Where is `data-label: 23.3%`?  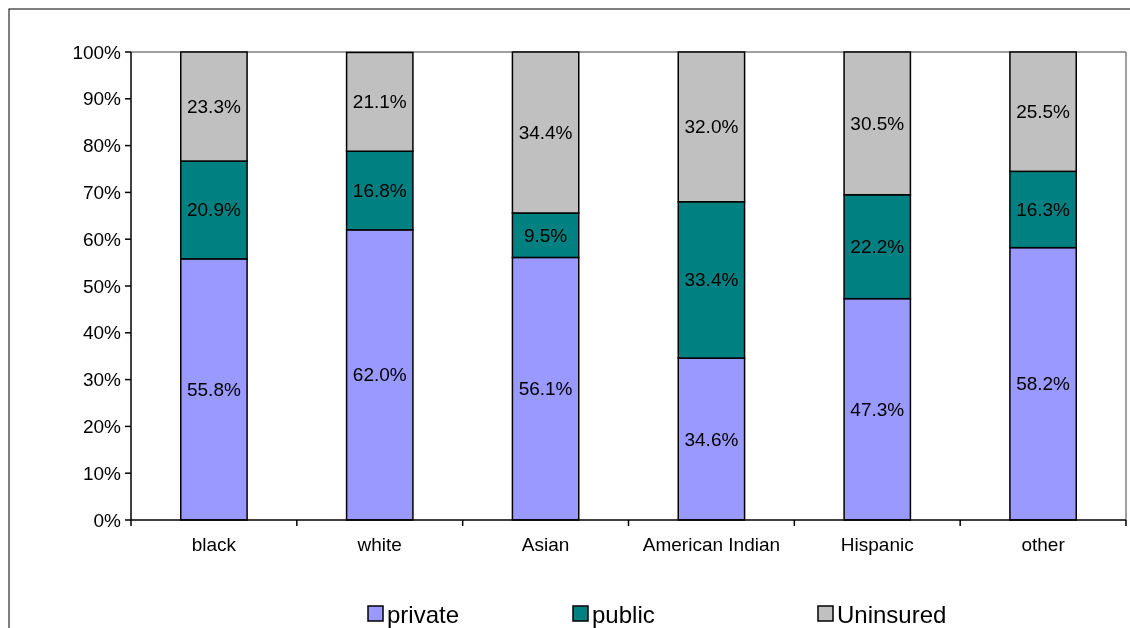 data-label: 23.3% is located at coordinates (213, 107).